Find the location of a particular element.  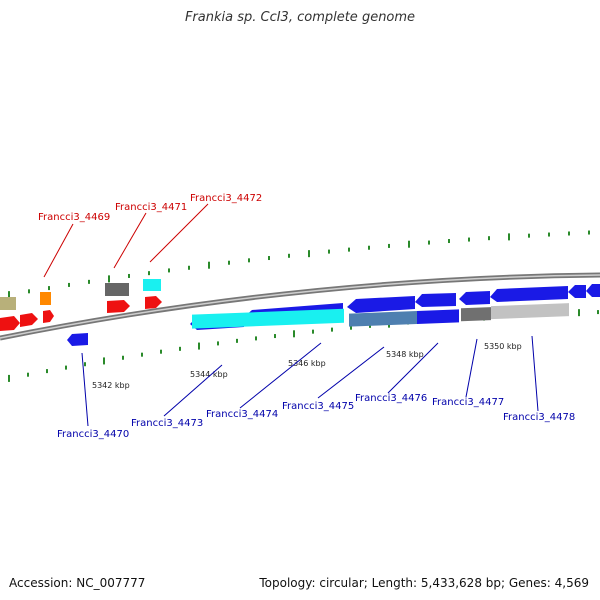

gene-francci3-4471-arrow is located at coordinates (118, 306).